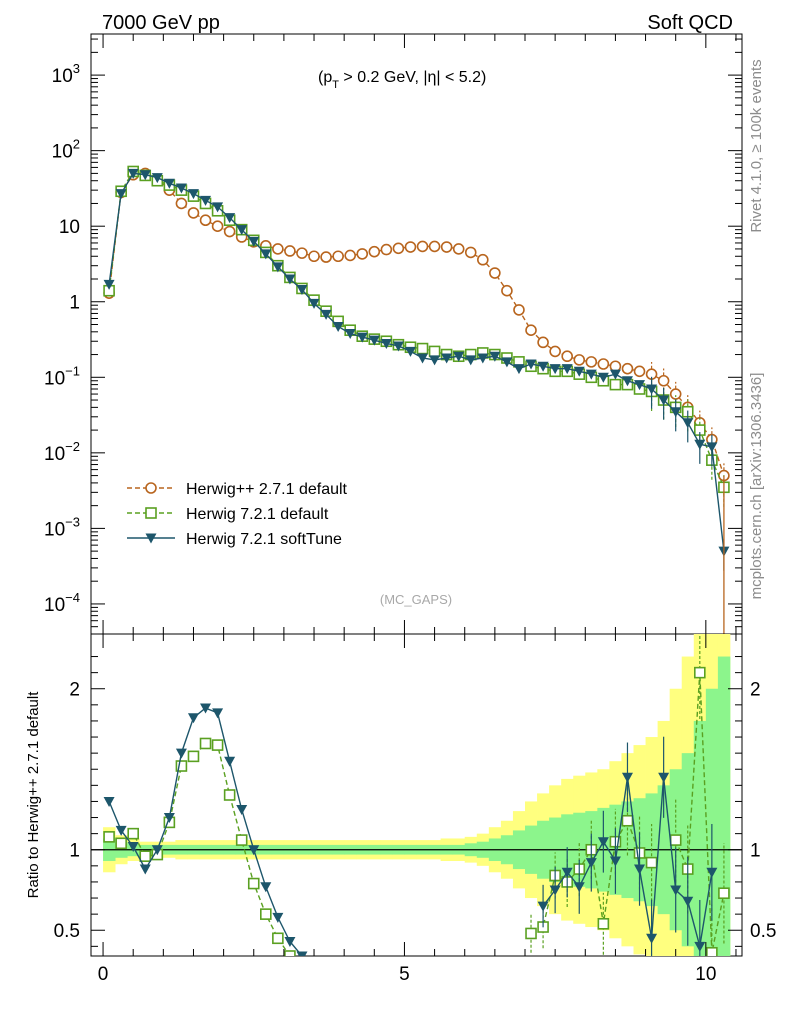 The height and width of the screenshot is (1024, 786). I want to click on x-tick-label: 10, so click(705, 974).